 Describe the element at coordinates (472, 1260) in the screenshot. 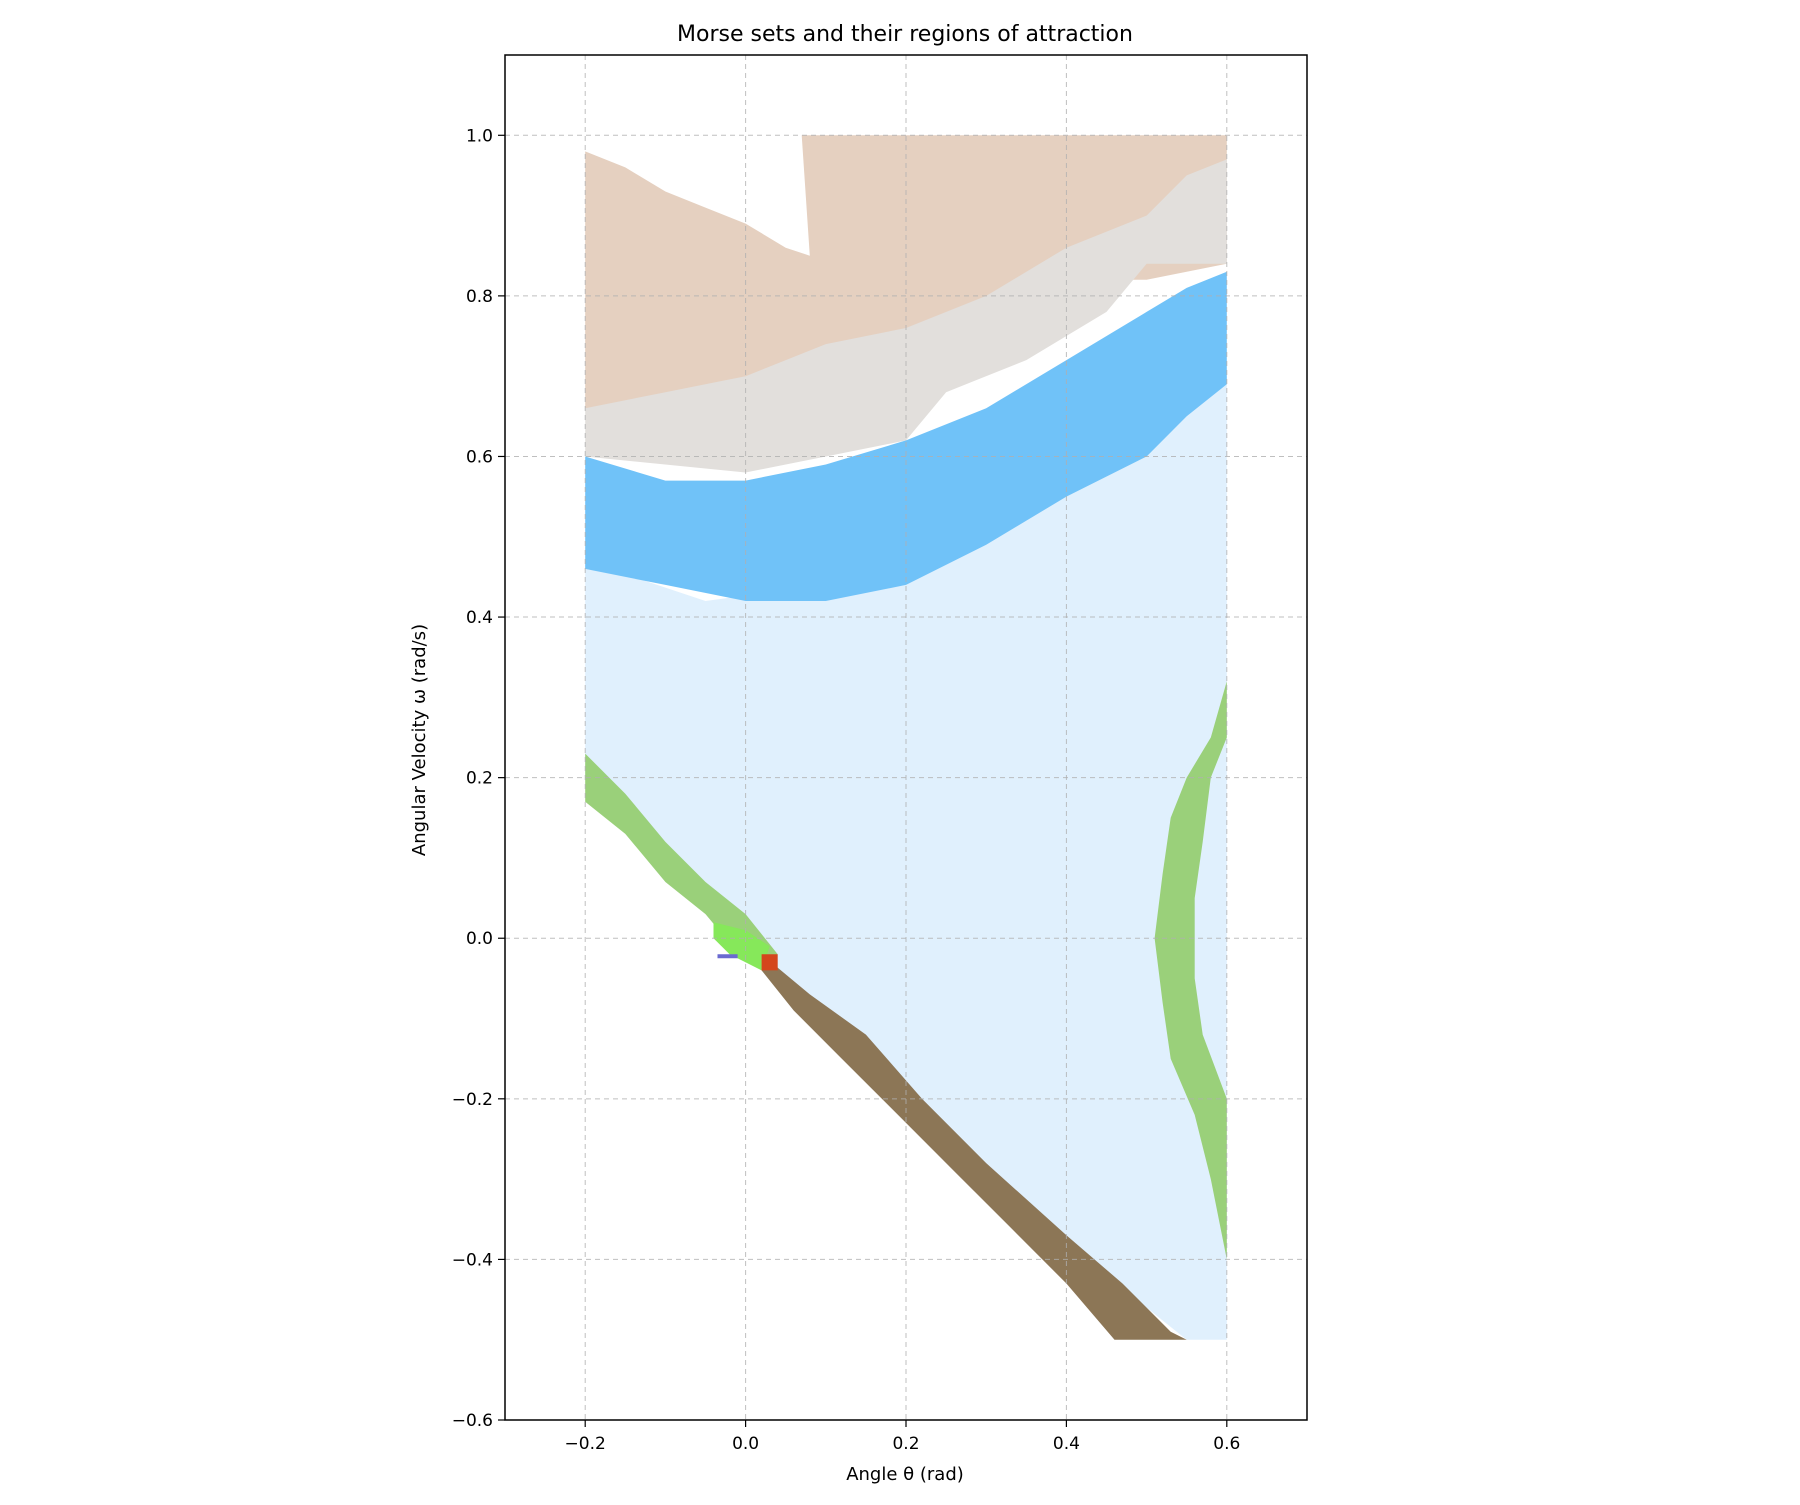

I see `y-tick-label-1: −0.4` at that location.